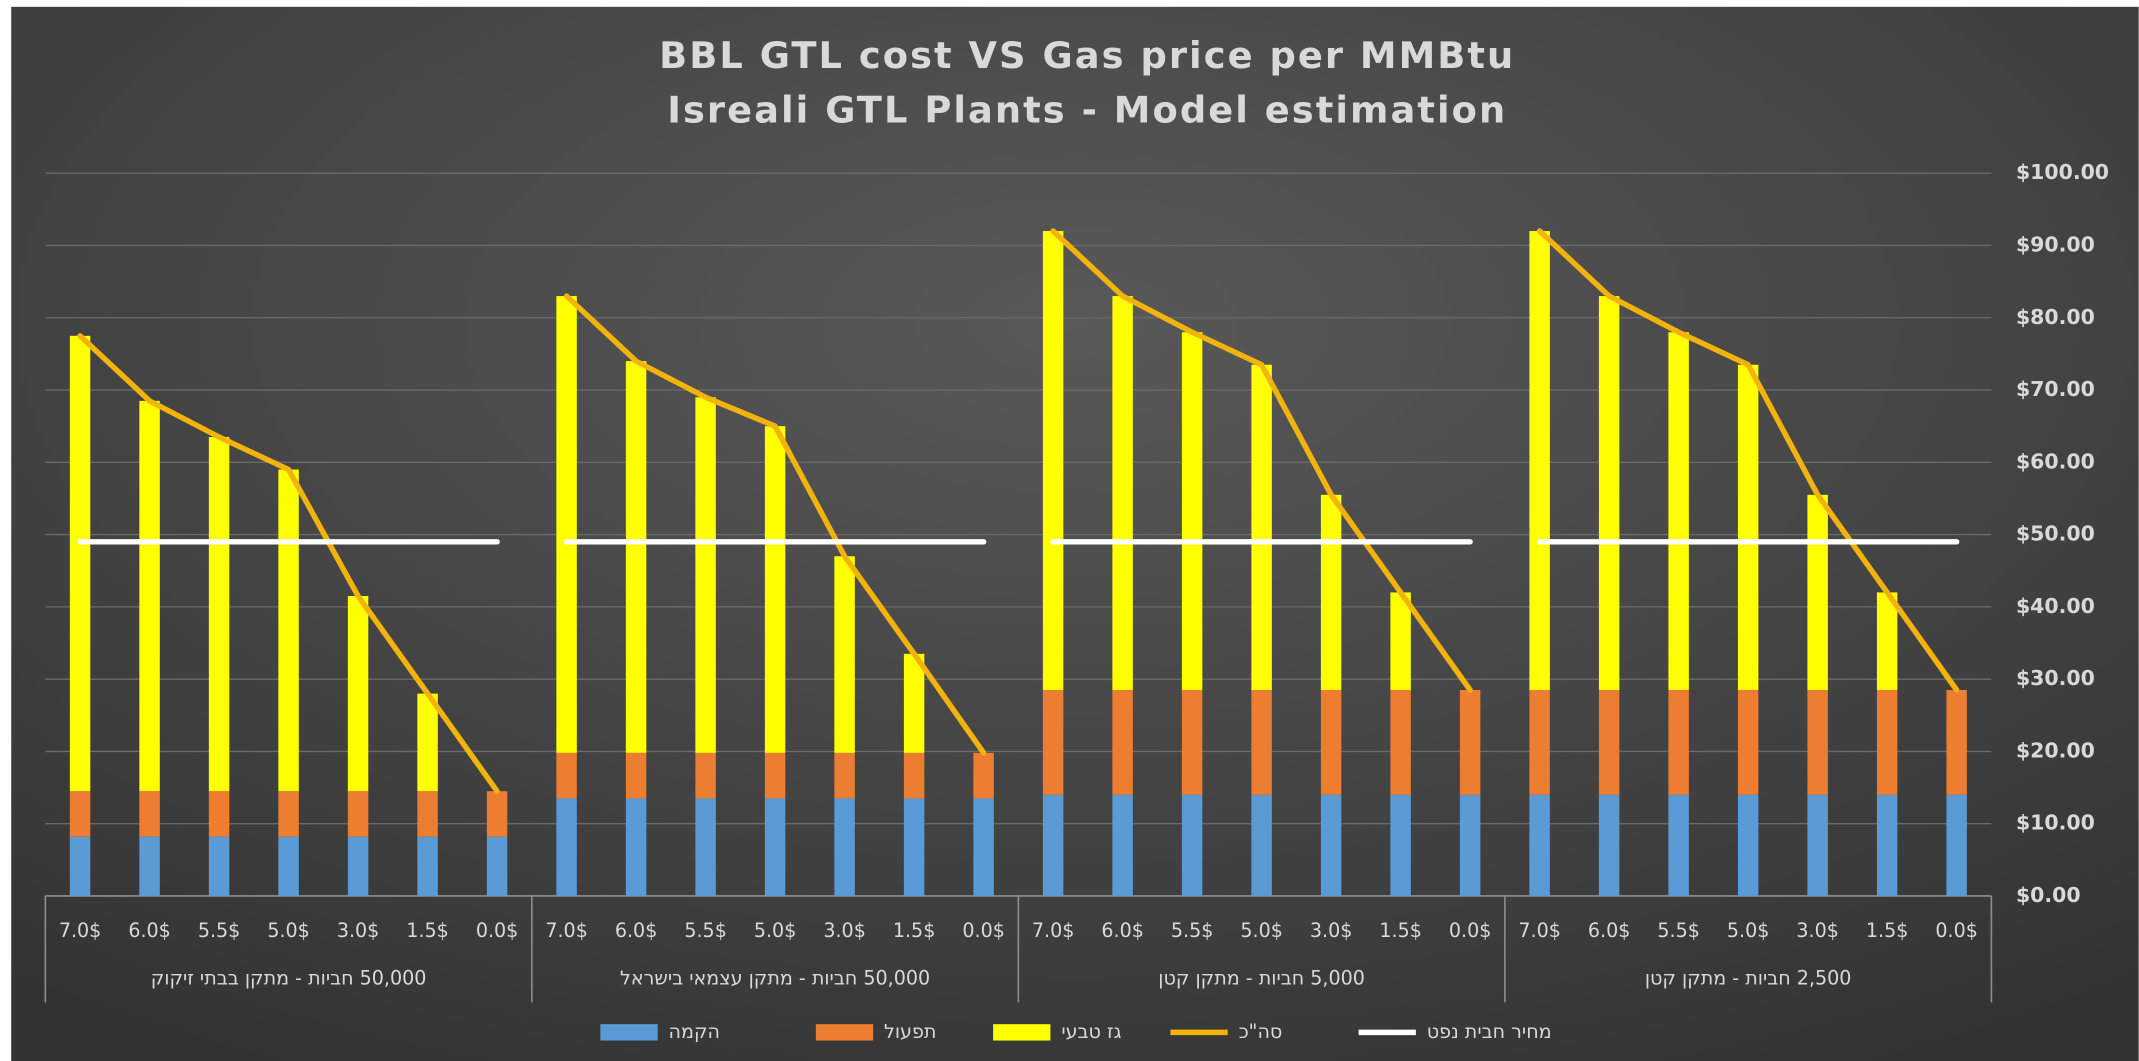 This screenshot has width=2139, height=1061. What do you see at coordinates (2055, 678) in the screenshot?
I see `y-tick-label: $30.00` at bounding box center [2055, 678].